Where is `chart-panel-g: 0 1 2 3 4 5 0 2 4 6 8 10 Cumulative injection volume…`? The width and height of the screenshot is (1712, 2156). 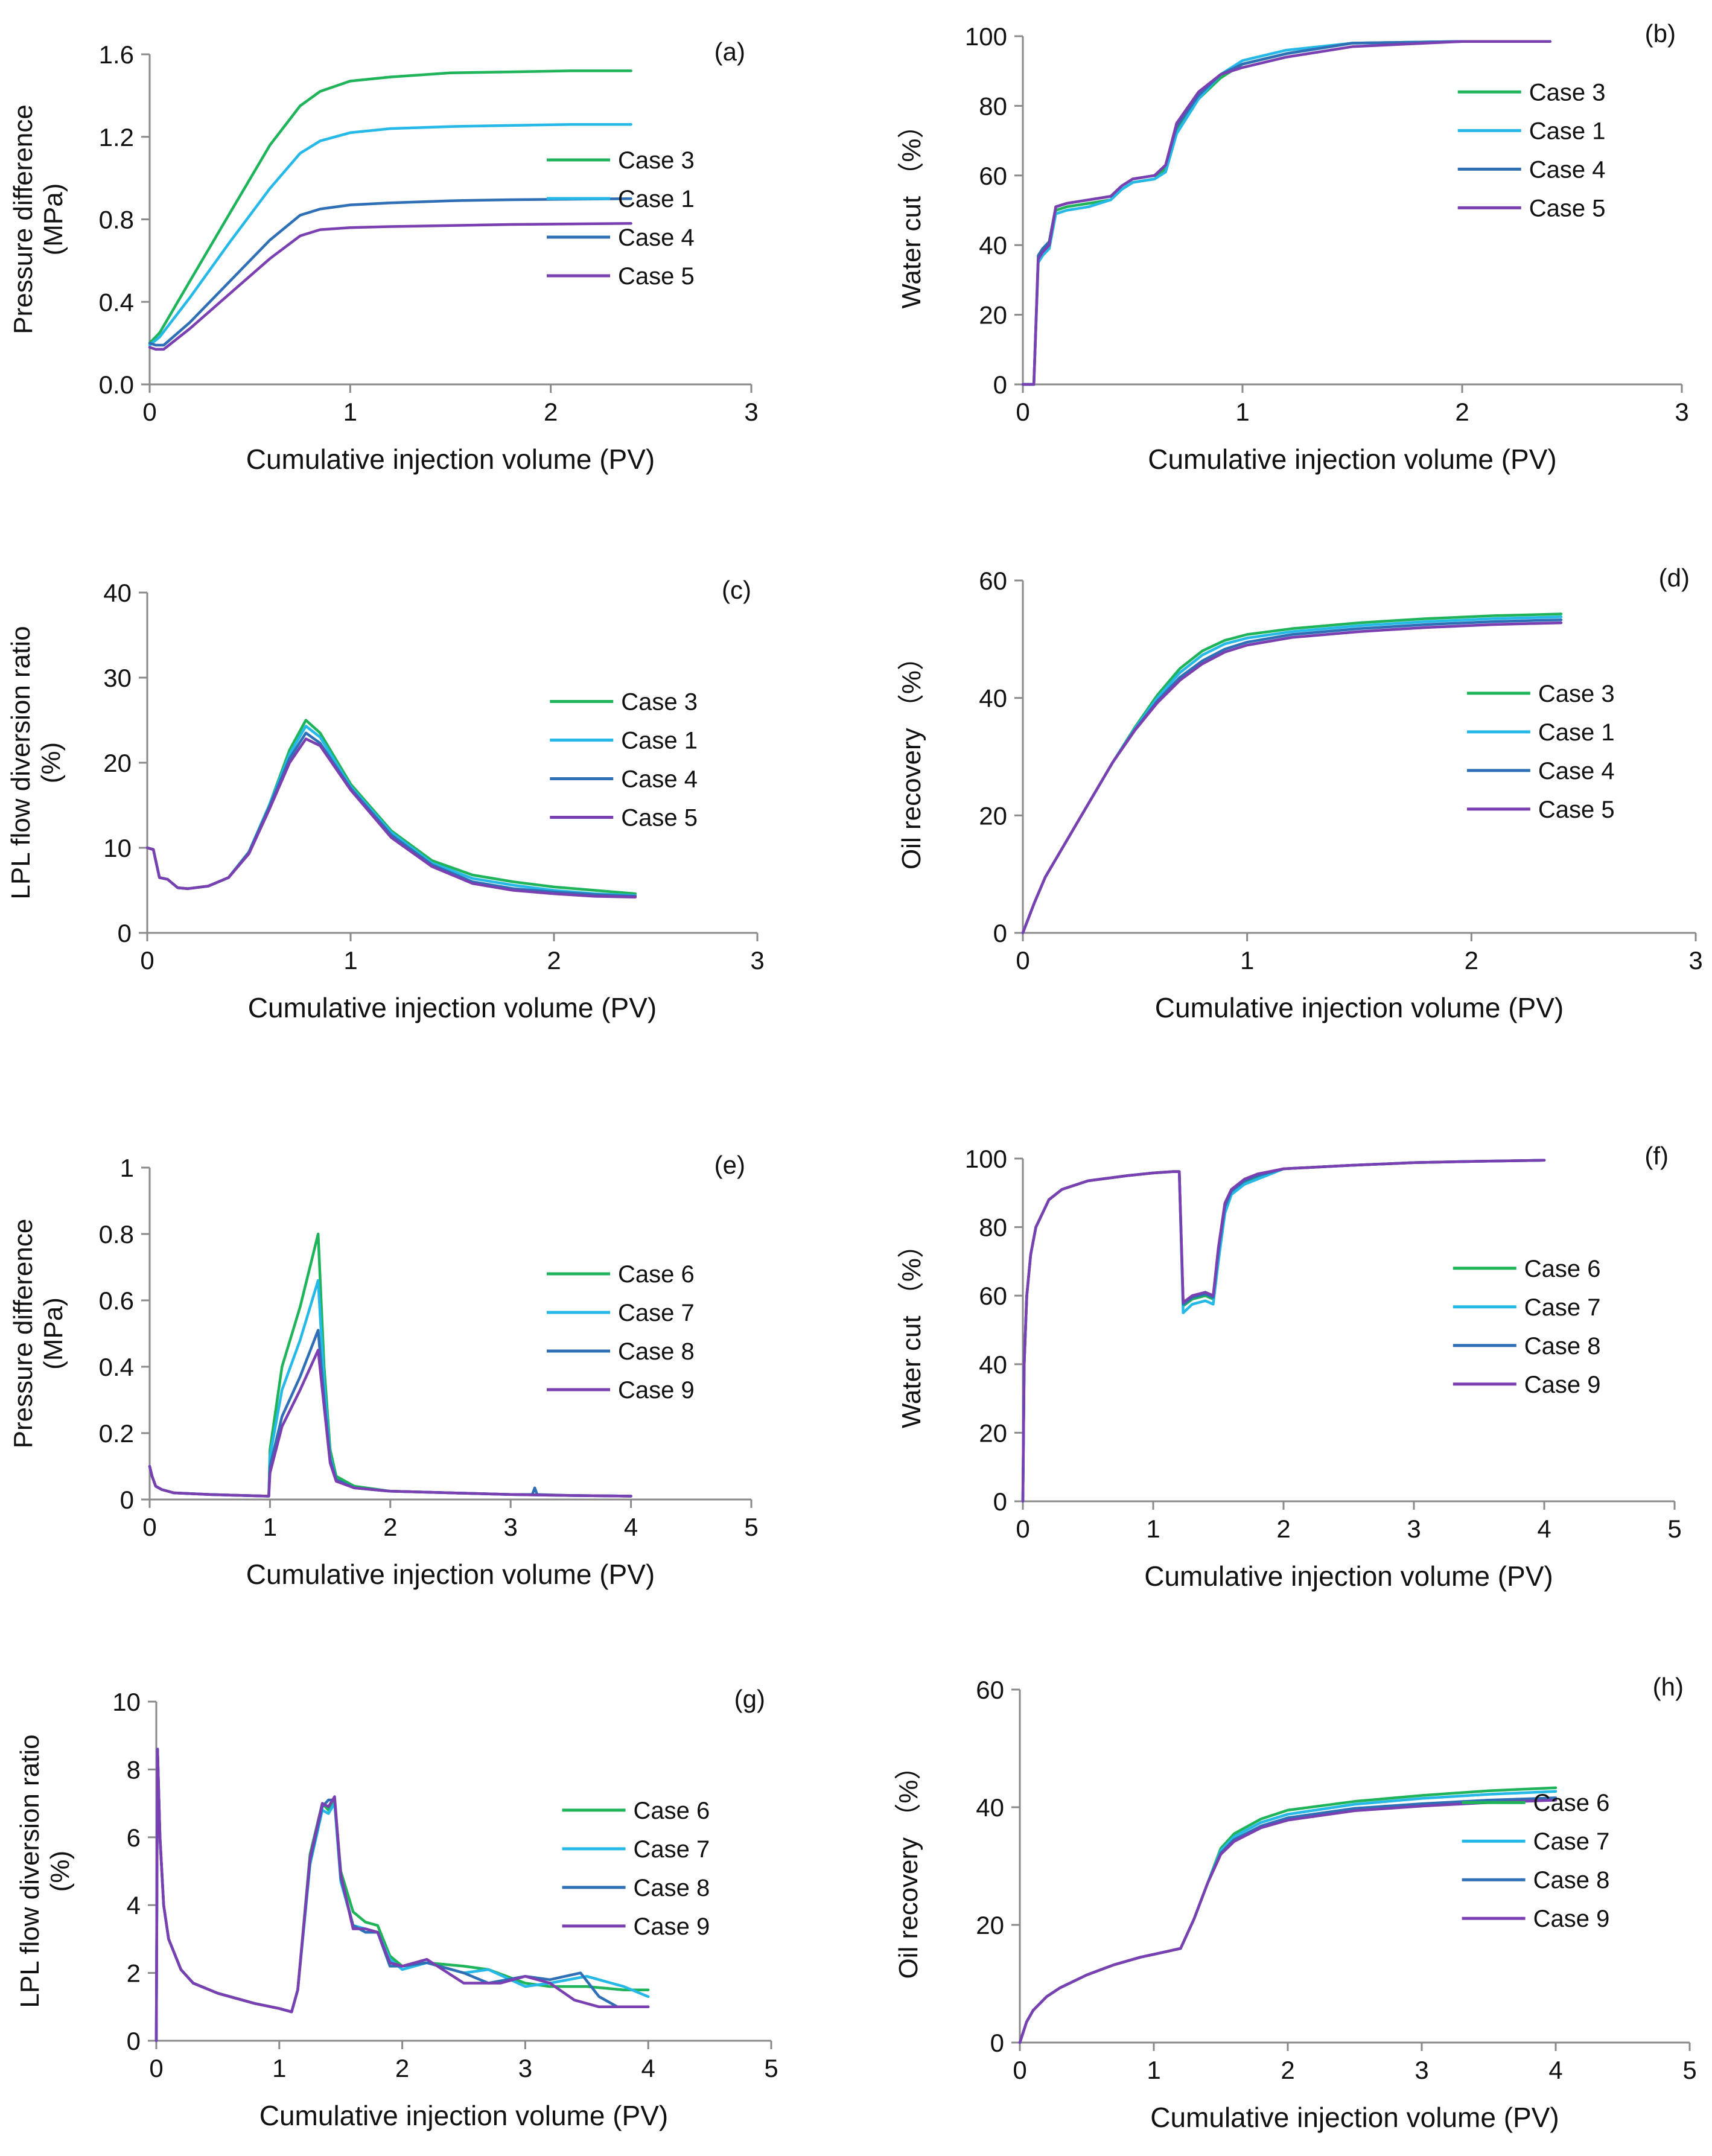 chart-panel-g: 0 1 2 3 4 5 0 2 4 6 8 10 Cumulative injection volume… is located at coordinates (396, 1908).